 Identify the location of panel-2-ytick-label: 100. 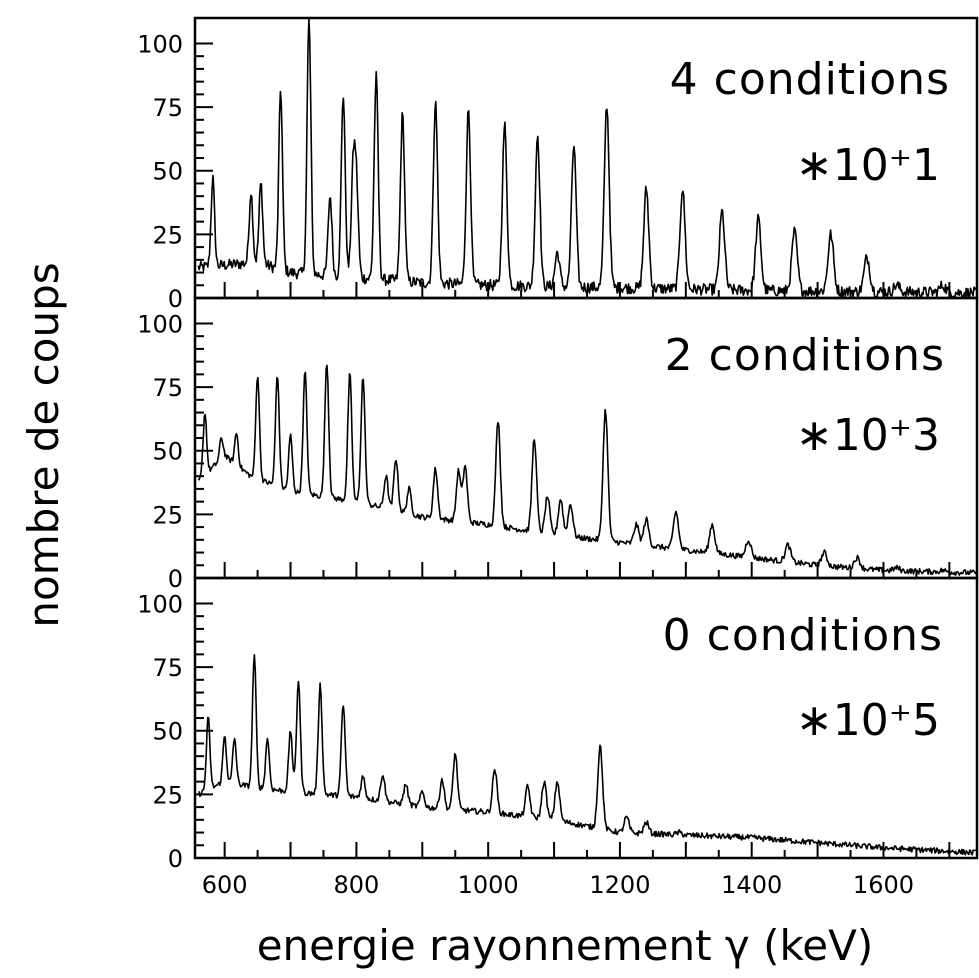
(160, 324).